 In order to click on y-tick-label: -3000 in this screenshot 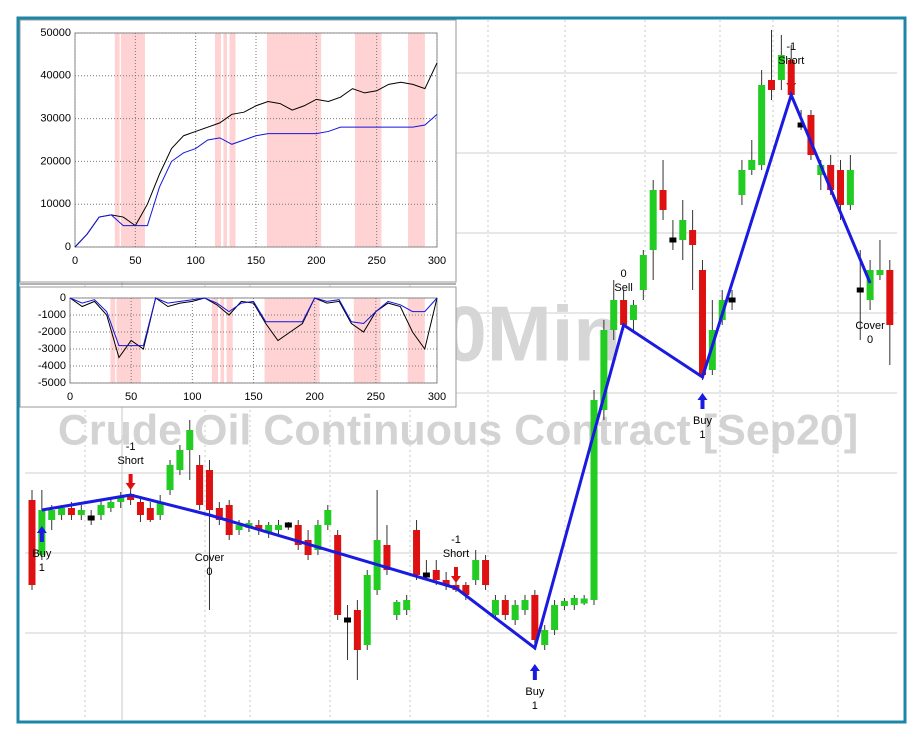, I will do `click(52, 349)`.